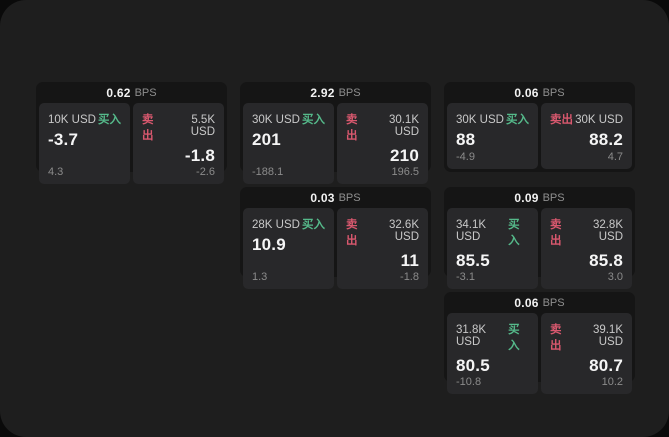 The image size is (669, 437). I want to click on sell-panel-top: 卖出 39.1K USD, so click(586, 337).